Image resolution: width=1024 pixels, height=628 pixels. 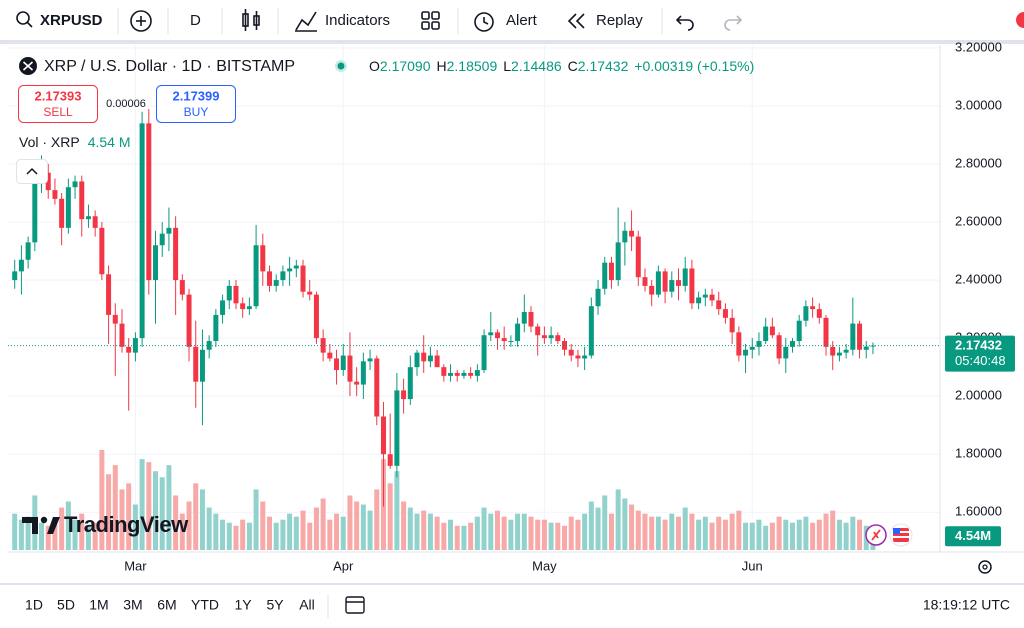 I want to click on logo-text: TradingView, so click(x=126, y=524).